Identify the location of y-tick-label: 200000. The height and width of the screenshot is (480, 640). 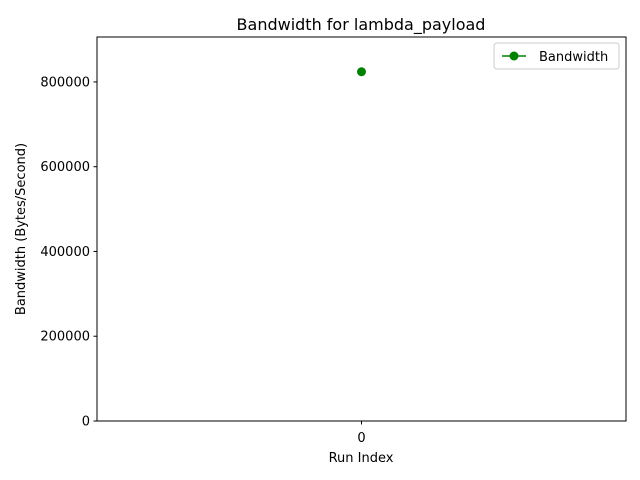
(65, 337).